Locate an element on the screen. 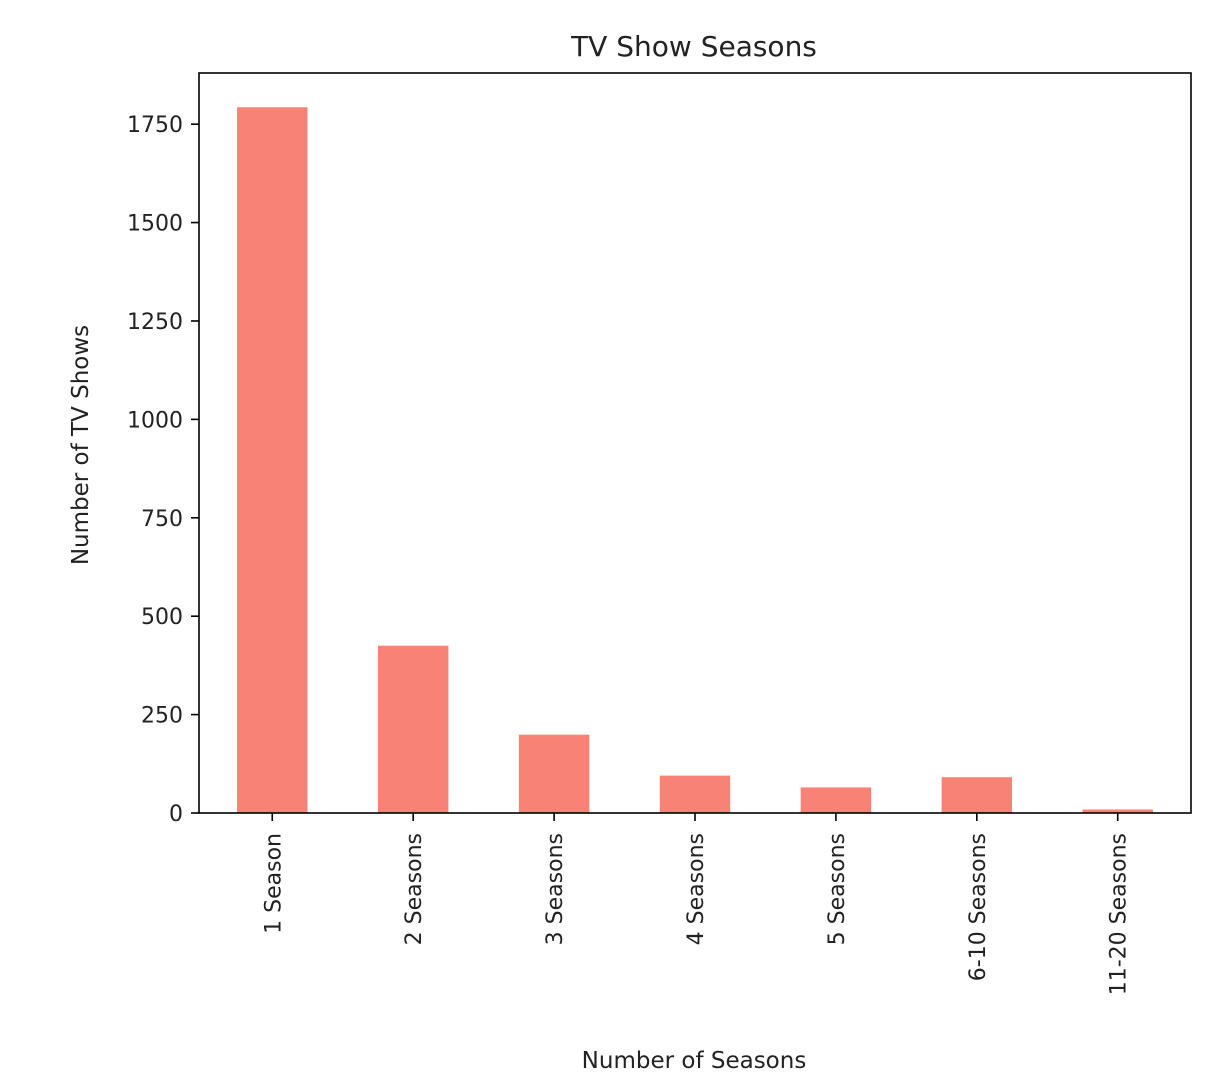 The width and height of the screenshot is (1212, 1092). y-tick-label: 750 is located at coordinates (162, 519).